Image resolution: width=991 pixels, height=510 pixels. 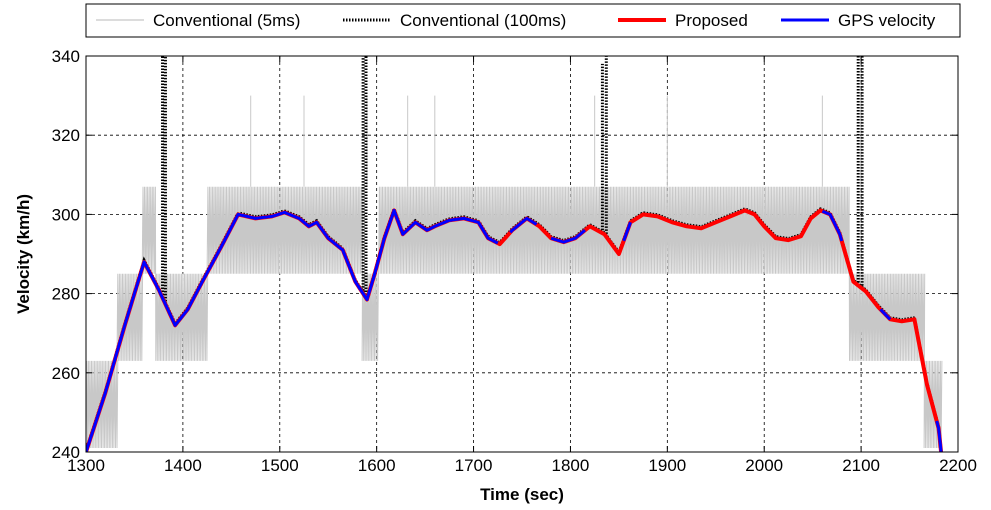 I want to click on x-tick-label: 1500, so click(x=280, y=465).